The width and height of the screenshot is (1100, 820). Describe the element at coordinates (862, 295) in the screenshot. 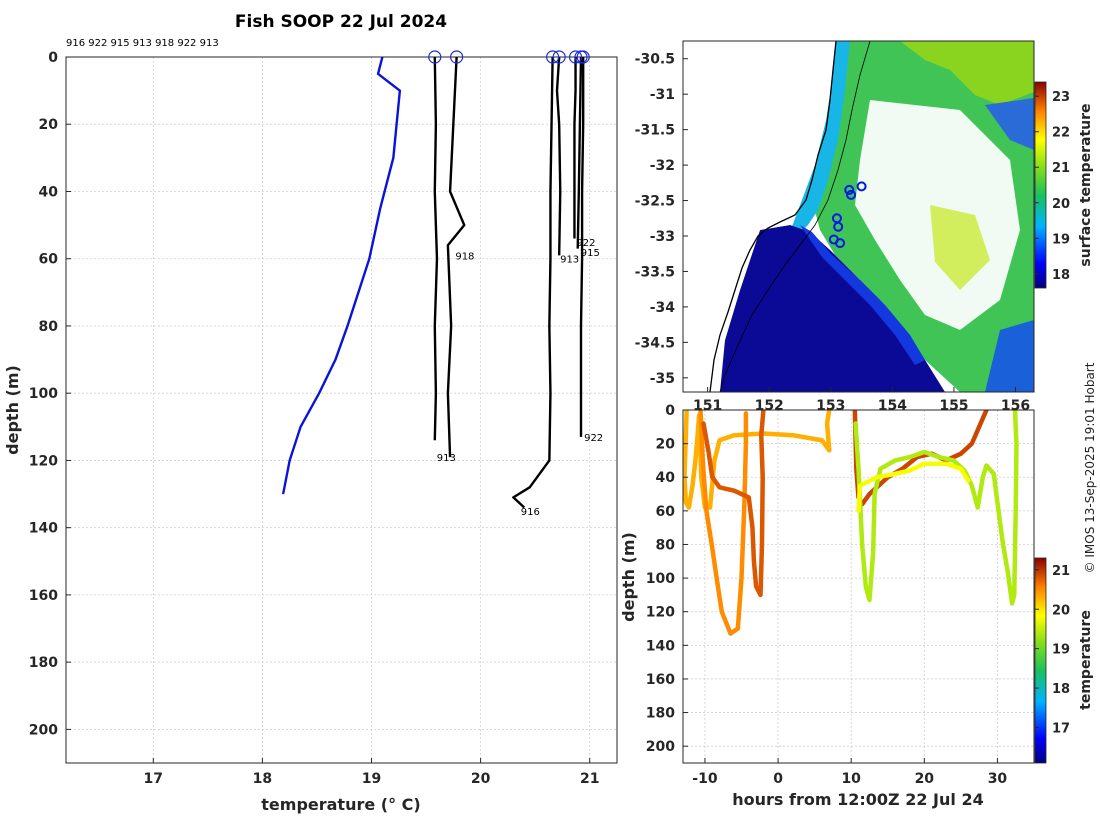

I see `map-front-blue` at that location.